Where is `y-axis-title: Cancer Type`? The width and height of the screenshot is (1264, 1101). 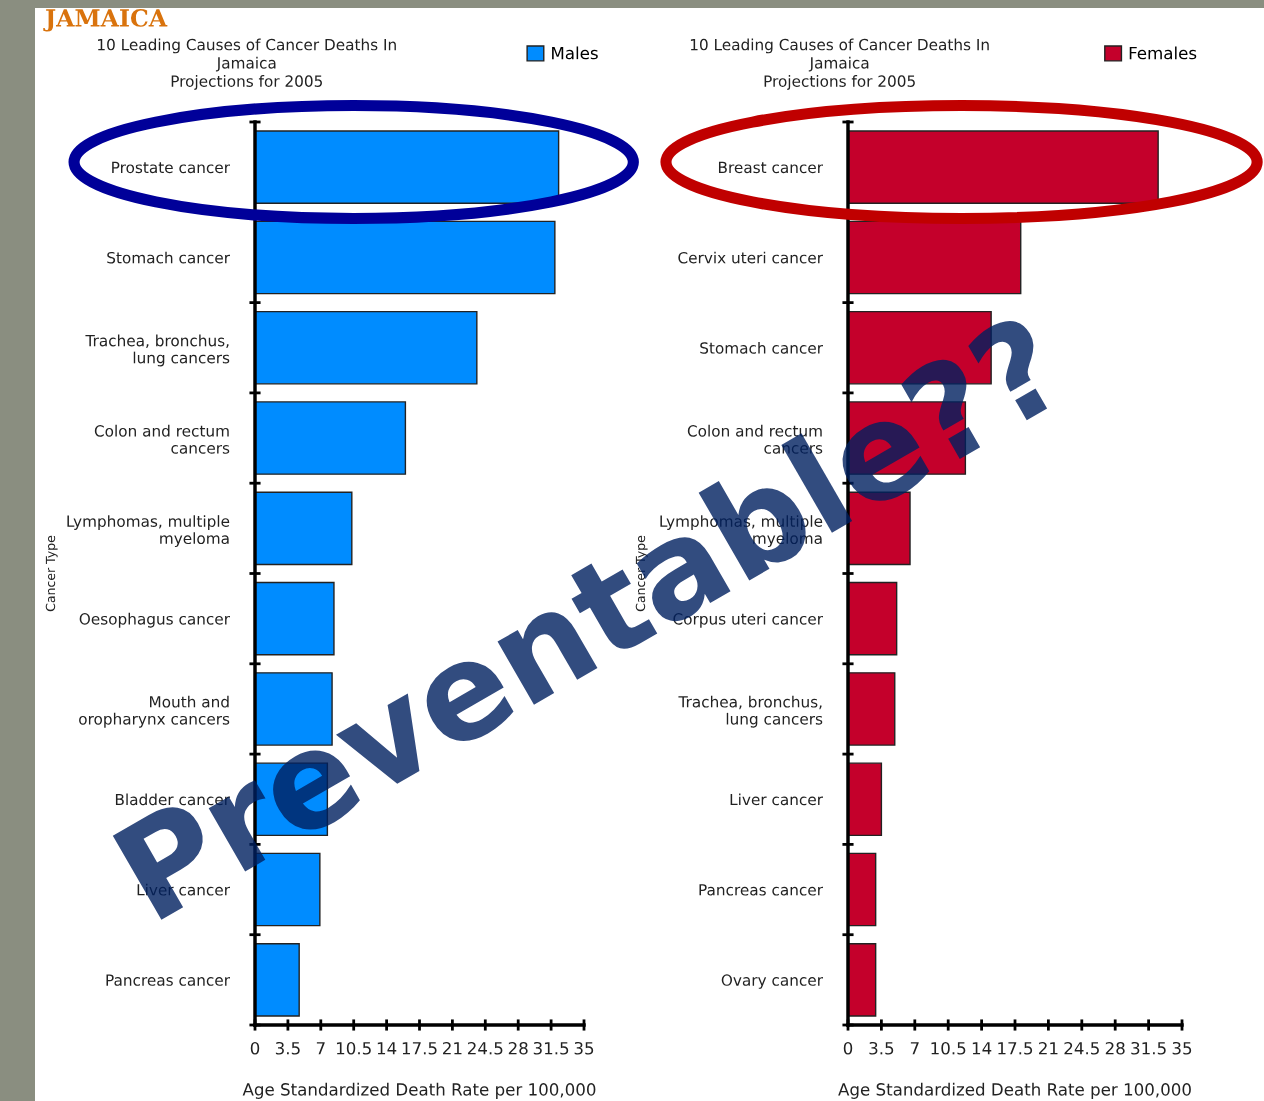
y-axis-title: Cancer Type is located at coordinates (51, 573).